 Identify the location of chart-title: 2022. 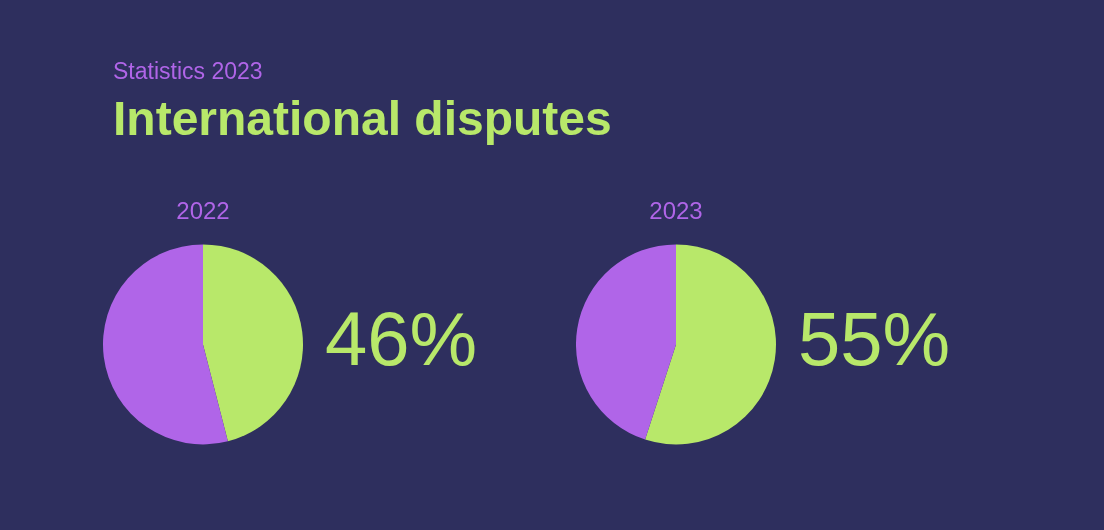
(203, 211).